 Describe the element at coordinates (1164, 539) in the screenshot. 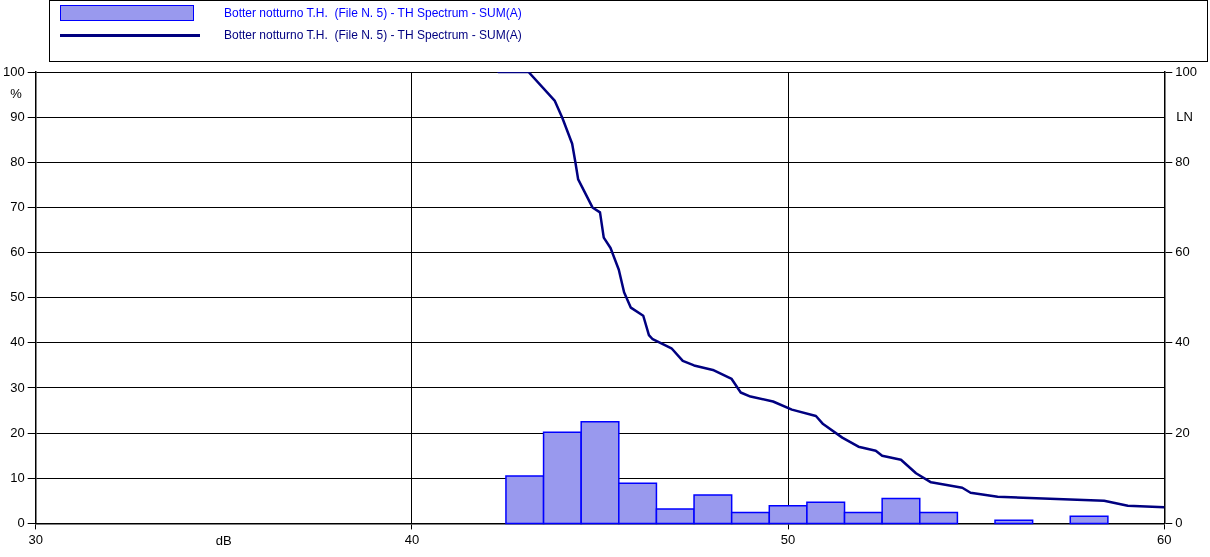

I see `x-tick-label: 60` at that location.